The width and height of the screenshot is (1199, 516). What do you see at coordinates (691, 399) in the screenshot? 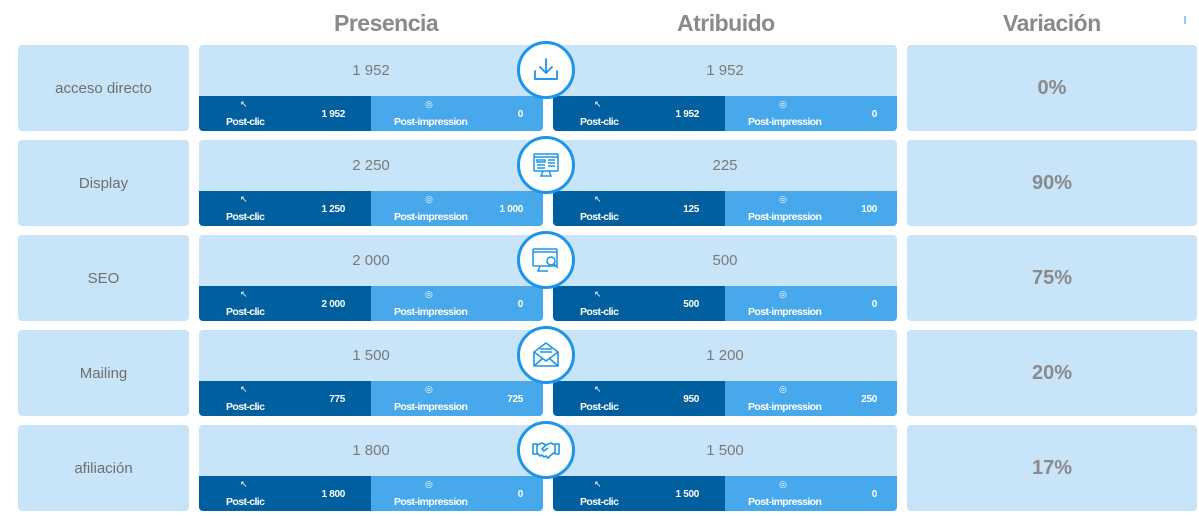
I see `post-clic-value: 950` at bounding box center [691, 399].